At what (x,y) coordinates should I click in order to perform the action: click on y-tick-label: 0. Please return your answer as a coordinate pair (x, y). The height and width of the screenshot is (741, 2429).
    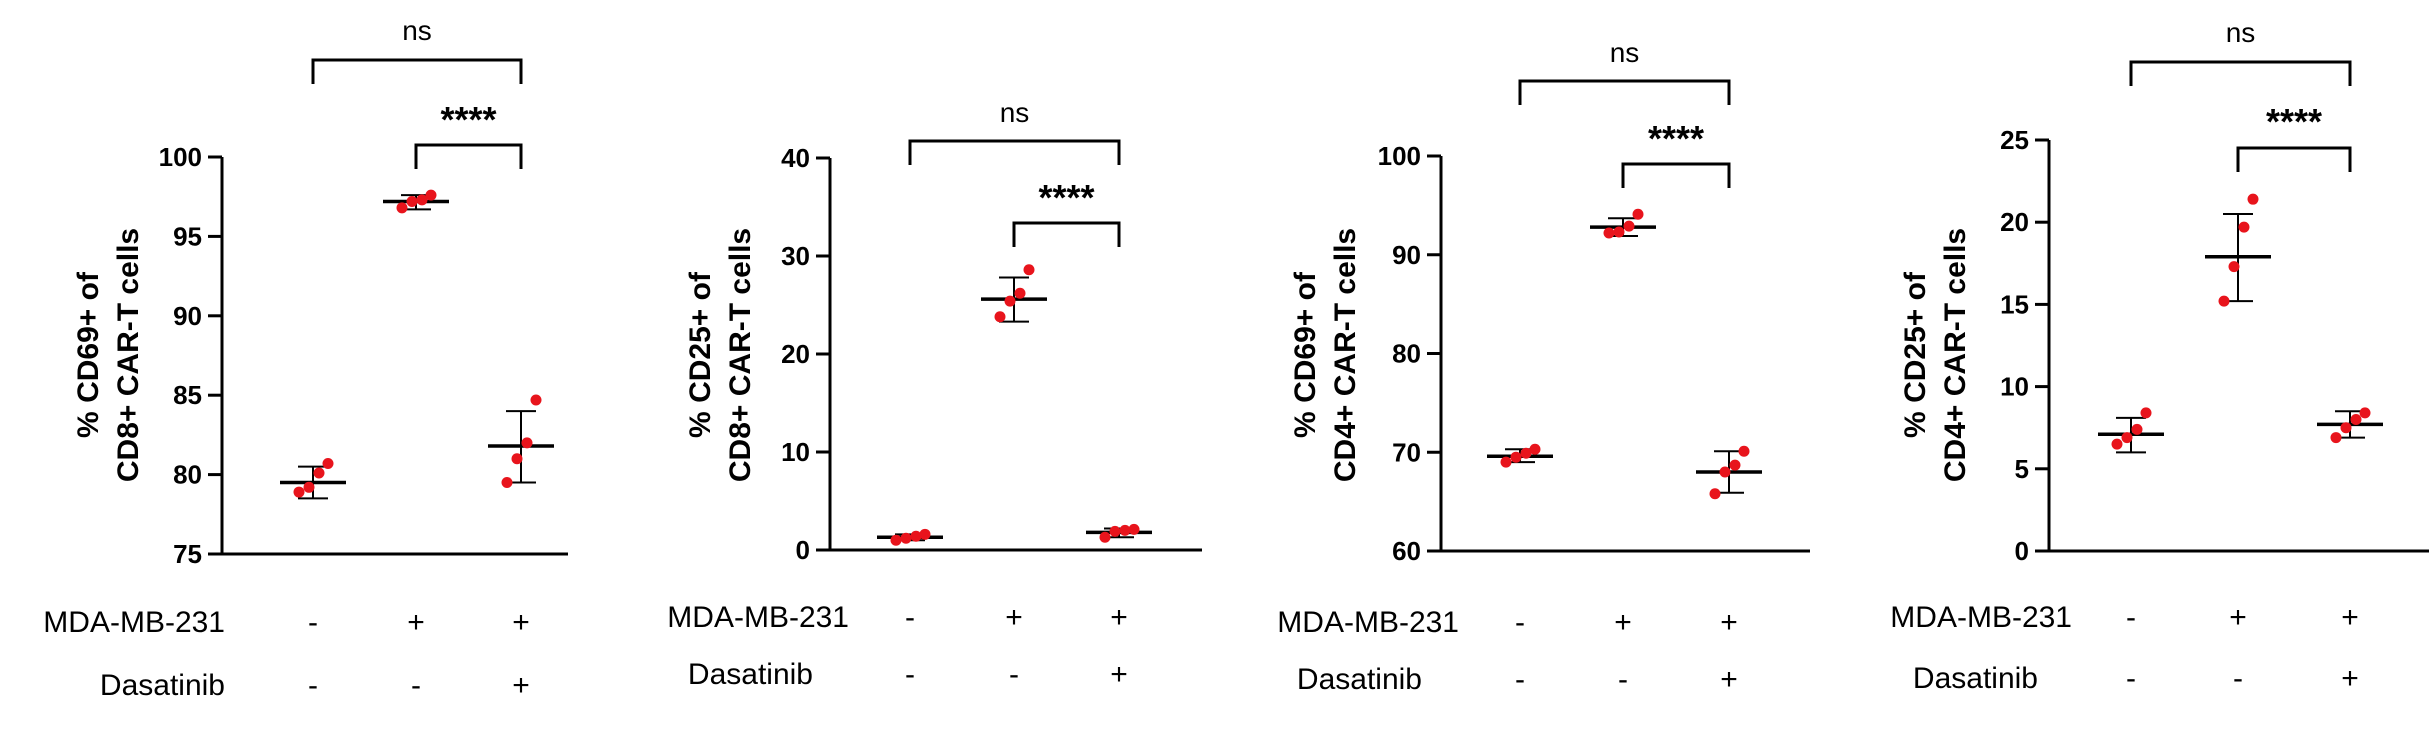
    Looking at the image, I should click on (803, 550).